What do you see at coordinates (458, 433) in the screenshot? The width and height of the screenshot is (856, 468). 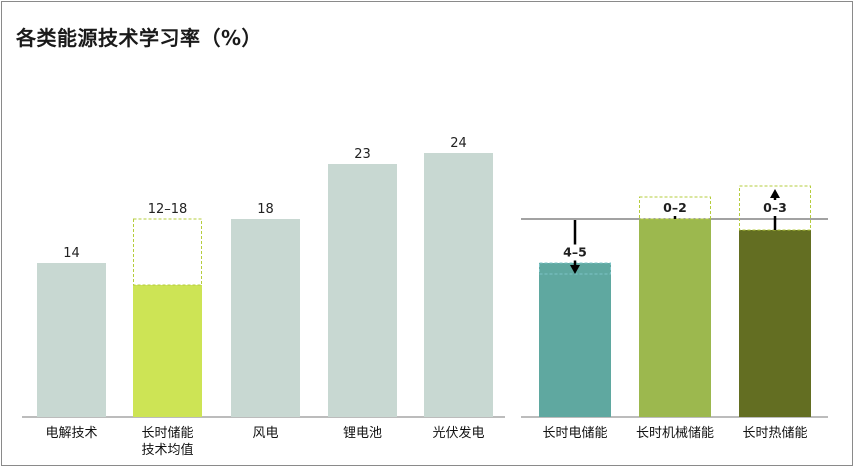 I see `category-label-4-0: 光伏发电` at bounding box center [458, 433].